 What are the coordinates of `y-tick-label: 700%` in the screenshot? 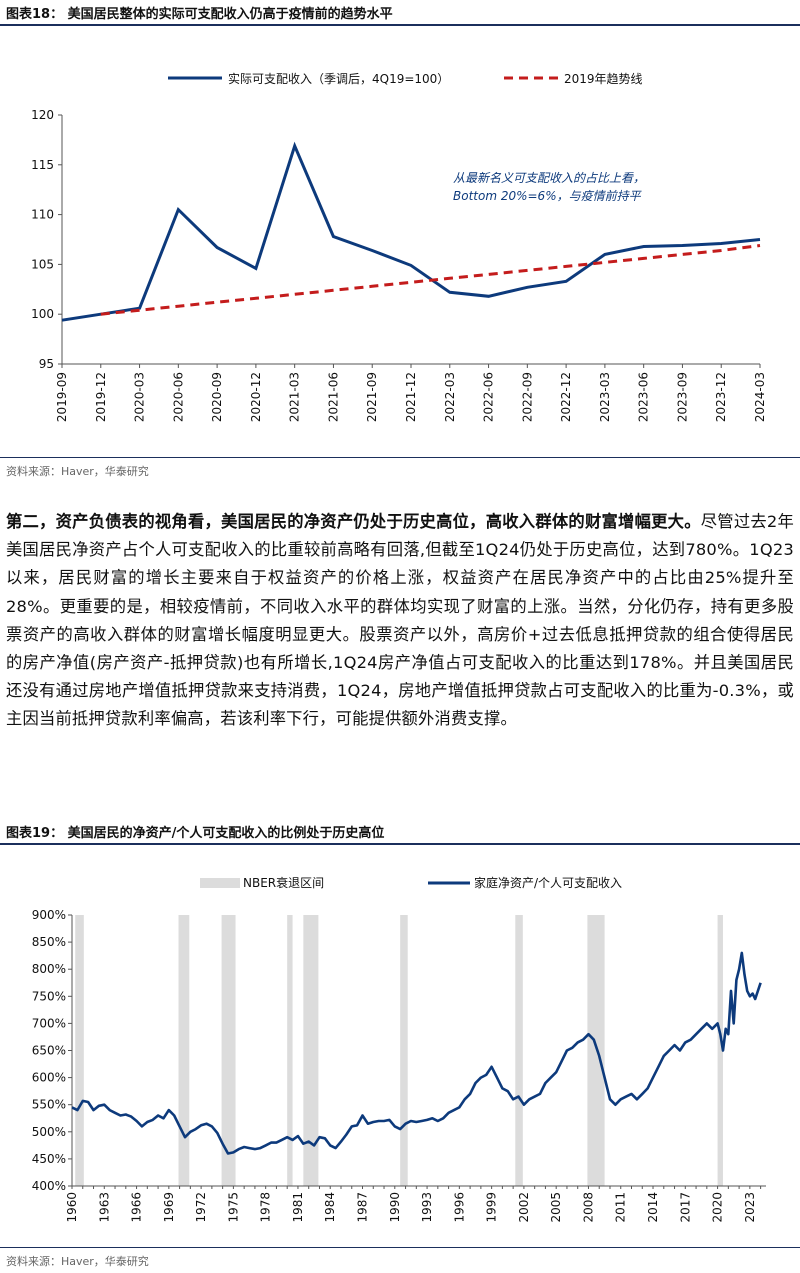 It's located at (49, 1023).